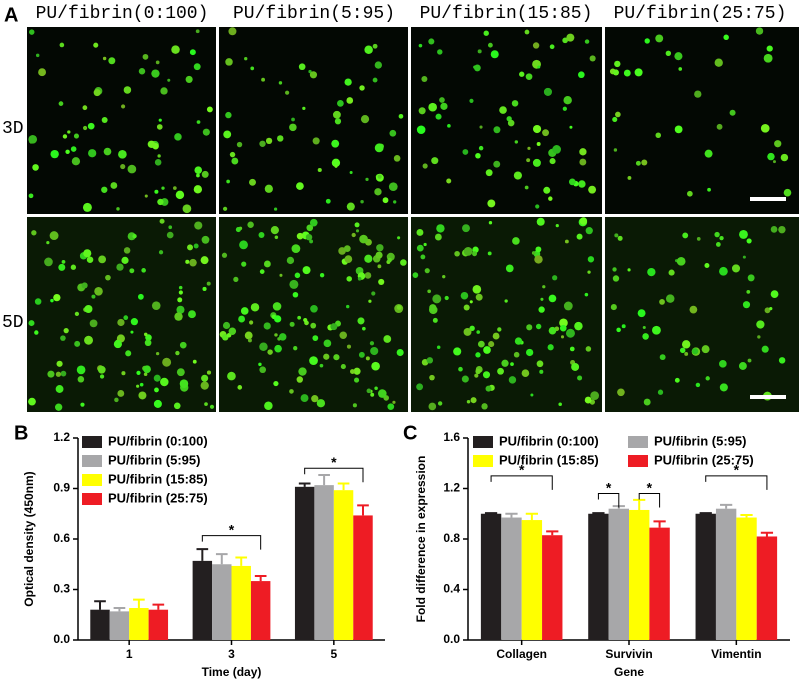 The height and width of the screenshot is (682, 799). I want to click on x-tick-label: 5, so click(333, 654).